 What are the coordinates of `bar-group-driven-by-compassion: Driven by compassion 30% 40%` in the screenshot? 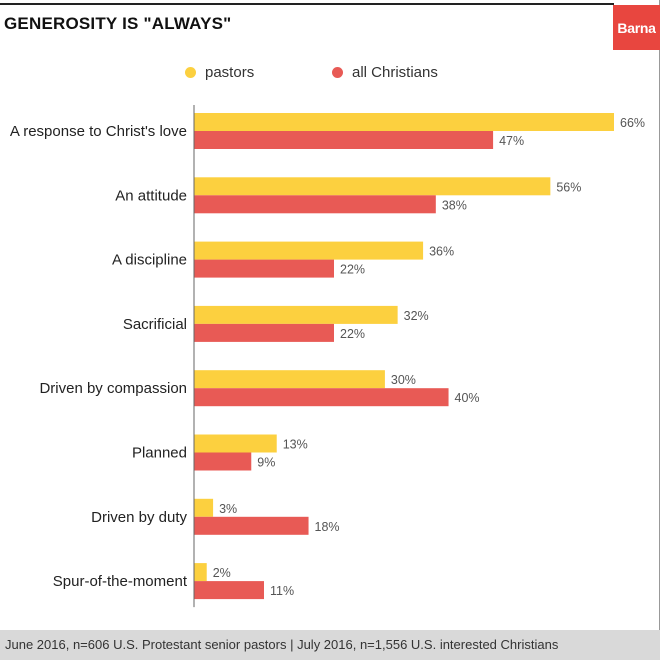 It's located at (259, 388).